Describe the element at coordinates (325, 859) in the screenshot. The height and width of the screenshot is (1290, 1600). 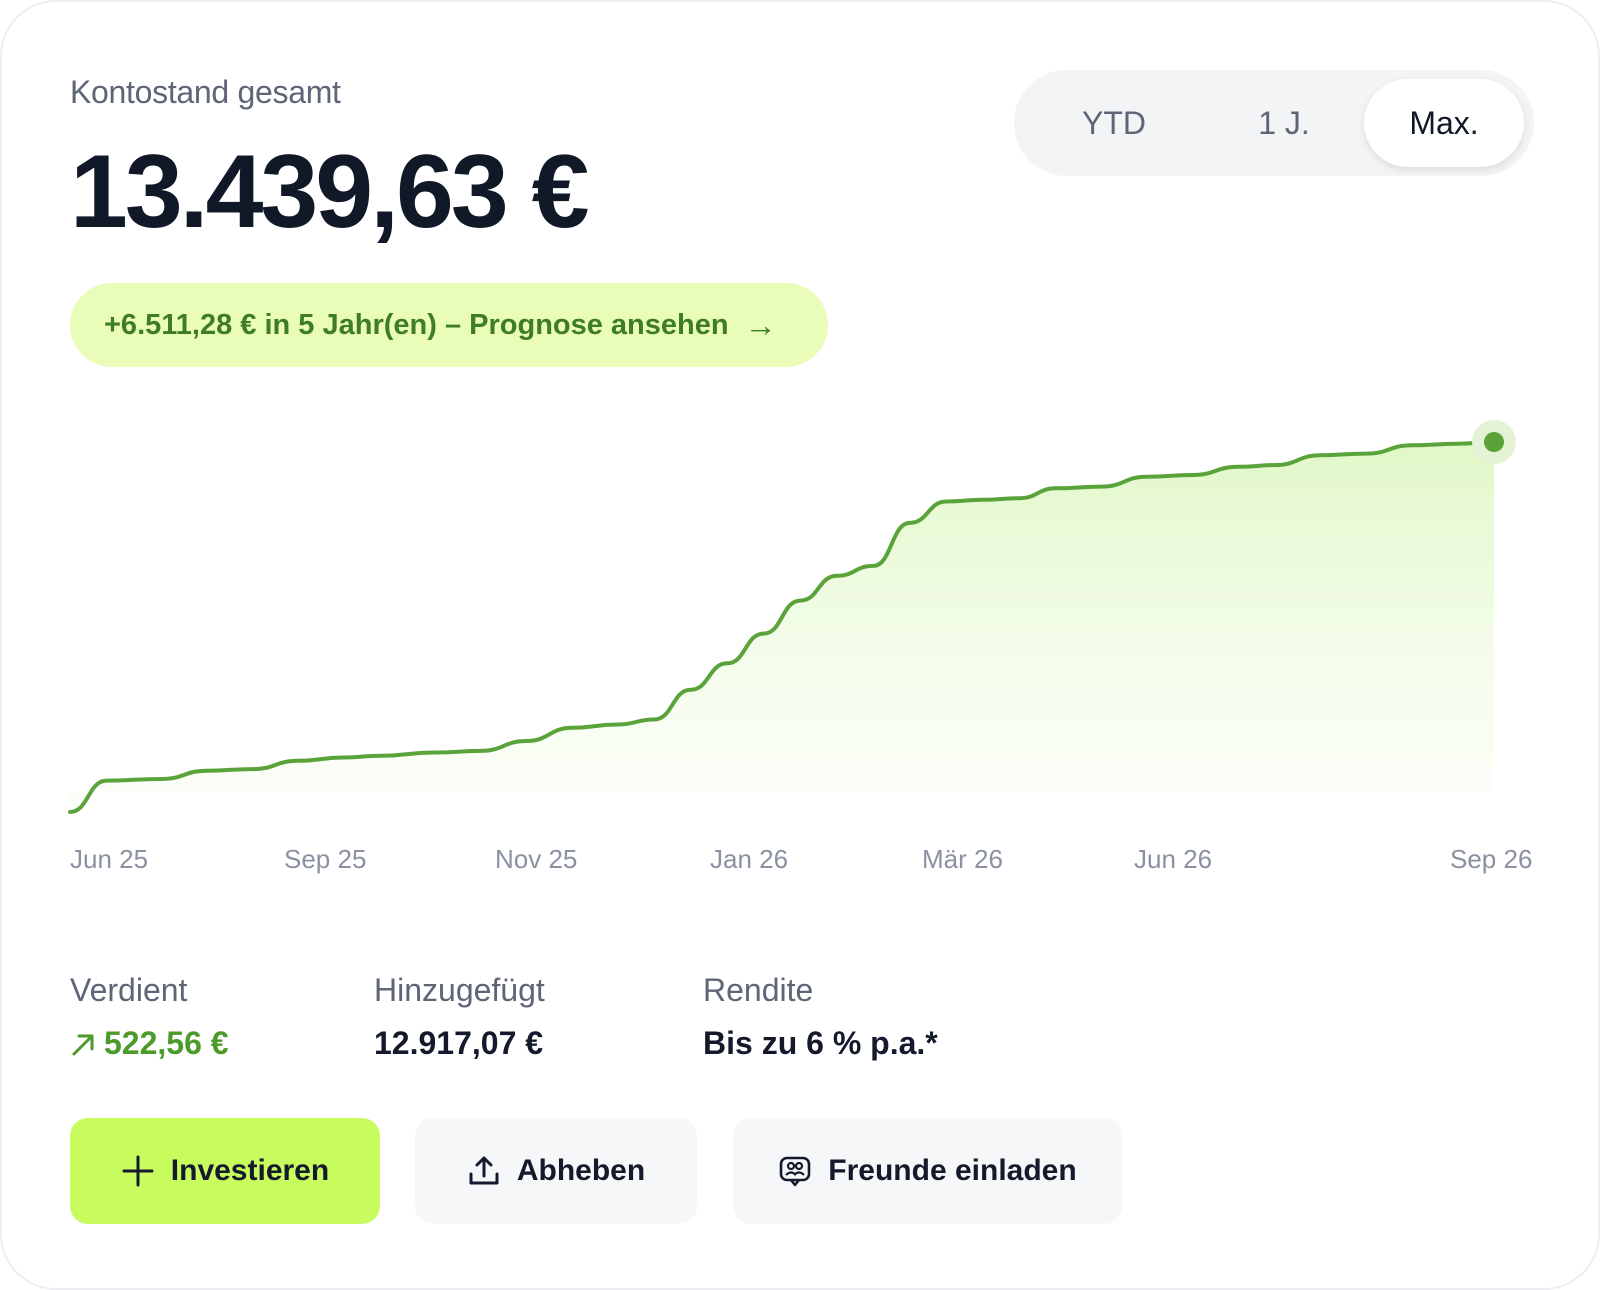
I see `x-axis-label: Sep 25` at that location.